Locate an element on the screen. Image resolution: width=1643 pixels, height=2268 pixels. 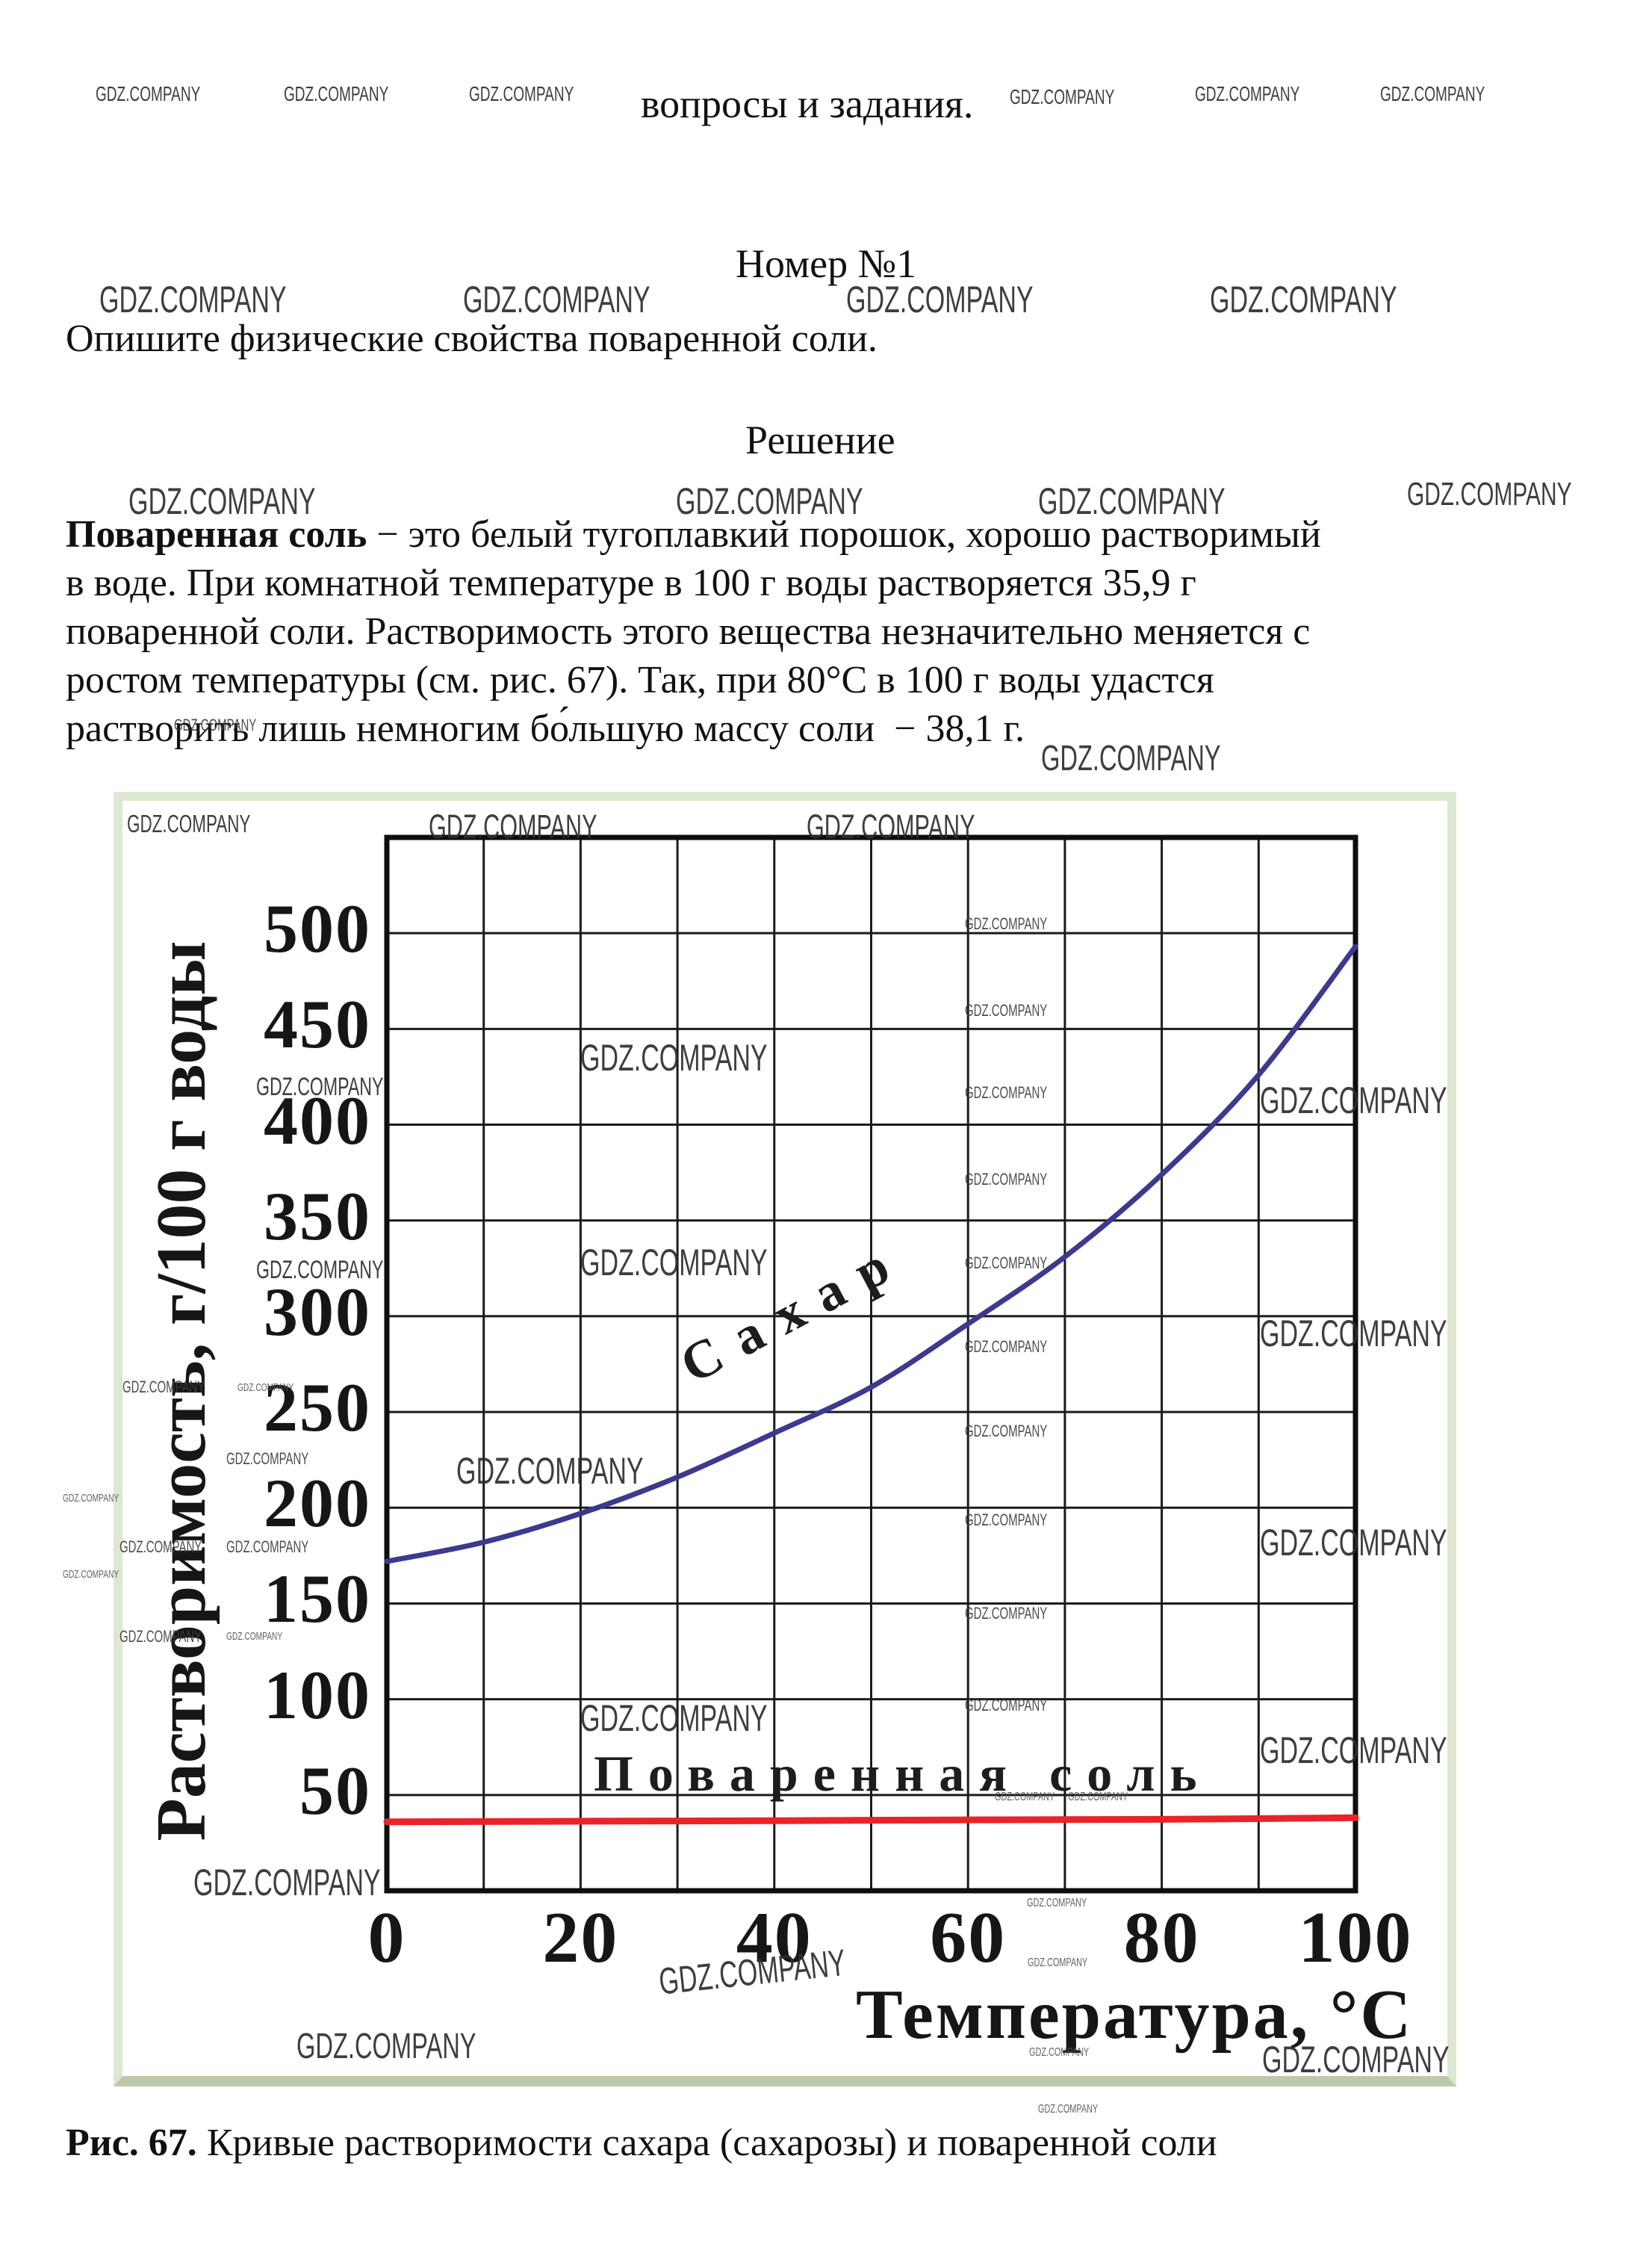
solution-lead-bold: Поваренная соль is located at coordinates (216, 534).